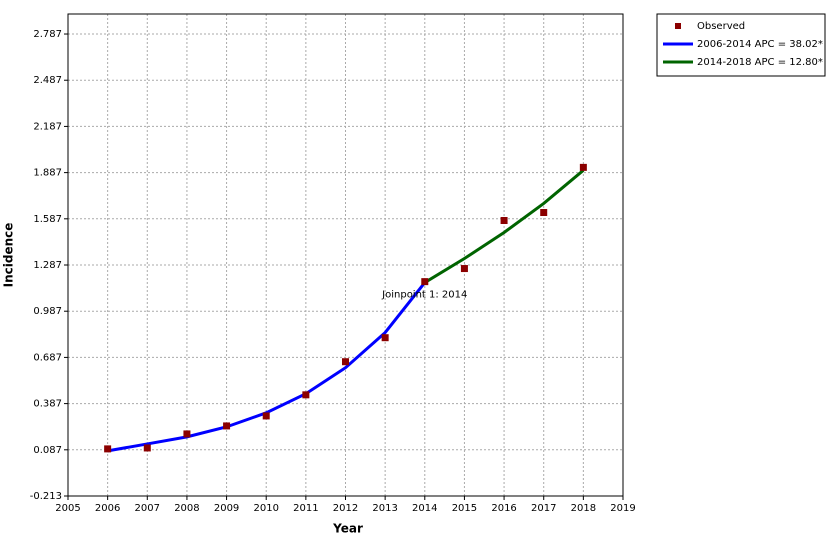 The height and width of the screenshot is (536, 829). What do you see at coordinates (583, 508) in the screenshot?
I see `x-tick-label: 2018` at bounding box center [583, 508].